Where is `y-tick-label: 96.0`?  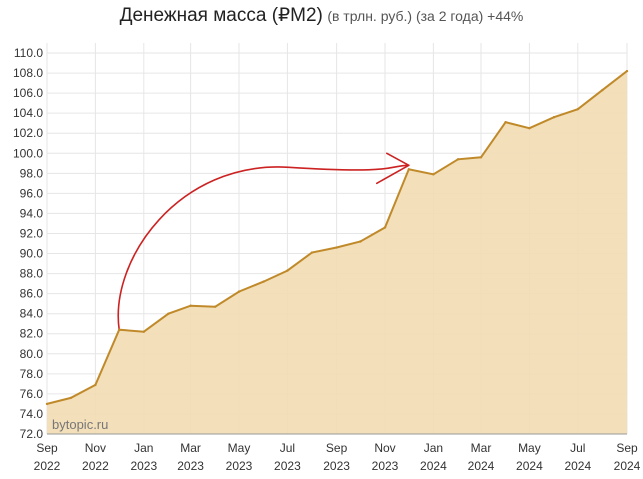
y-tick-label: 96.0 is located at coordinates (32, 193).